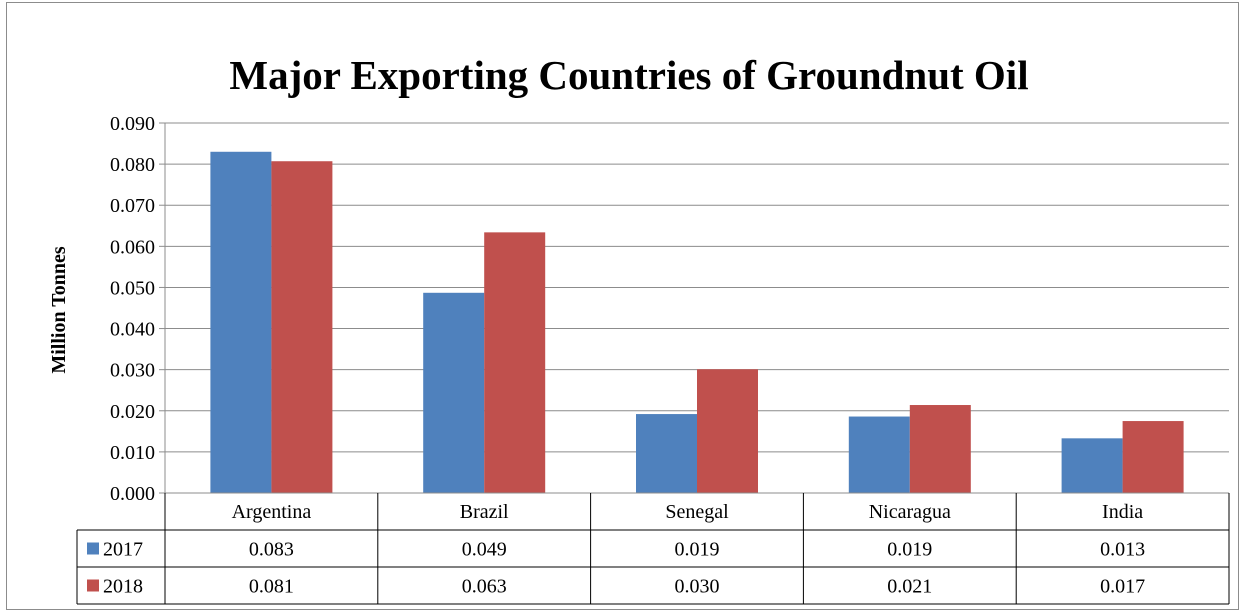  What do you see at coordinates (241, 322) in the screenshot?
I see `bar-2017-argentina` at bounding box center [241, 322].